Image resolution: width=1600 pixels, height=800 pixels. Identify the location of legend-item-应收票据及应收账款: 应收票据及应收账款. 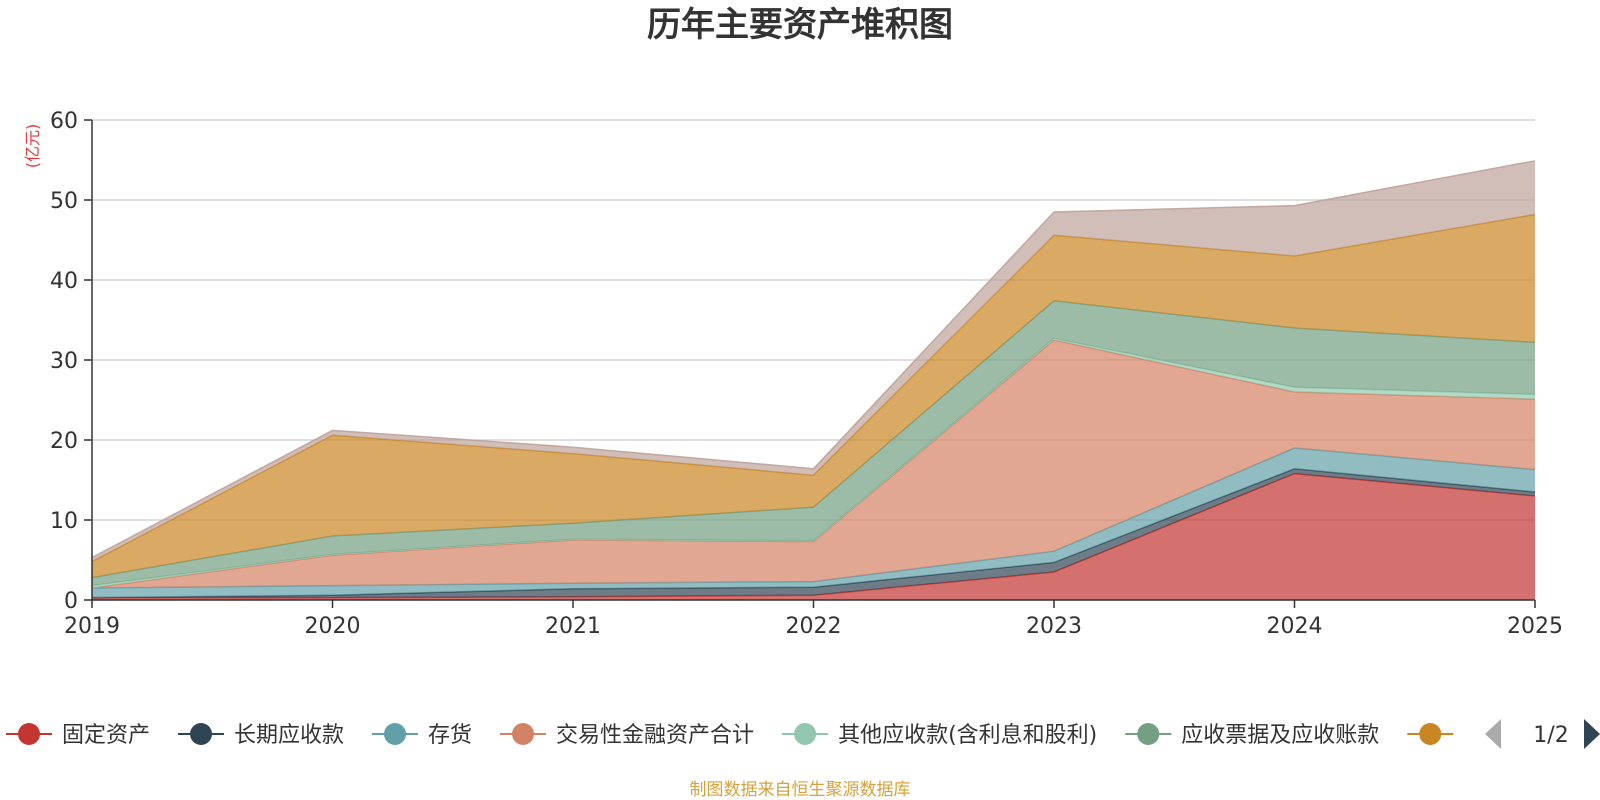
(1252, 735).